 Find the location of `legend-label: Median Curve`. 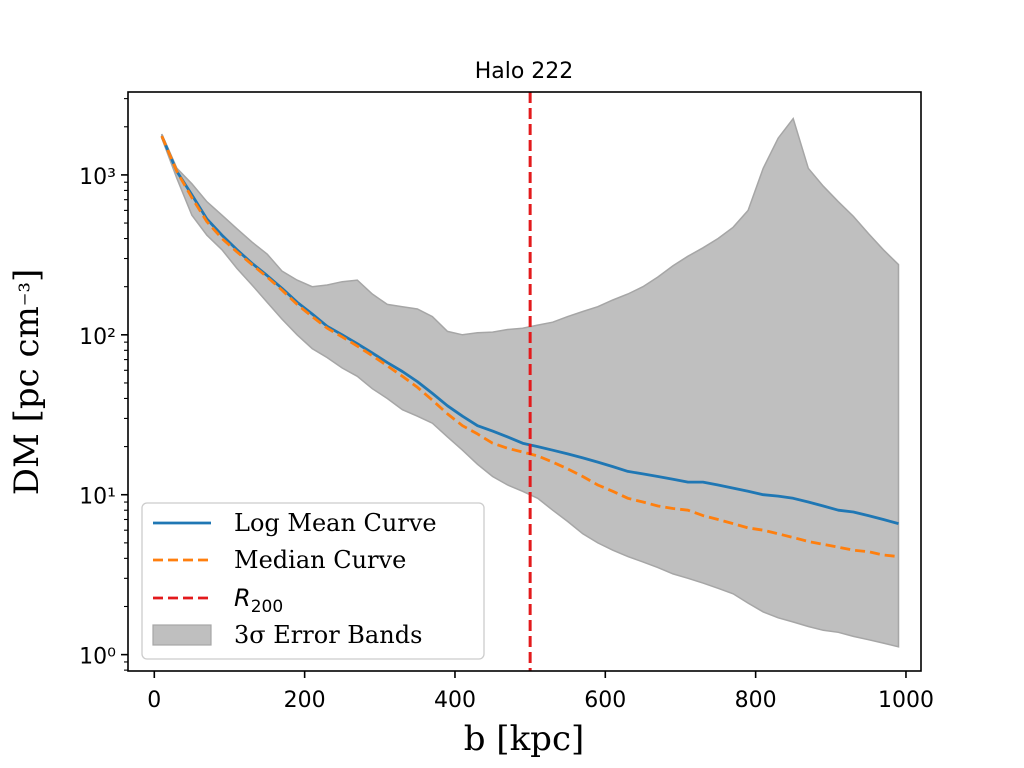

legend-label: Median Curve is located at coordinates (320, 560).